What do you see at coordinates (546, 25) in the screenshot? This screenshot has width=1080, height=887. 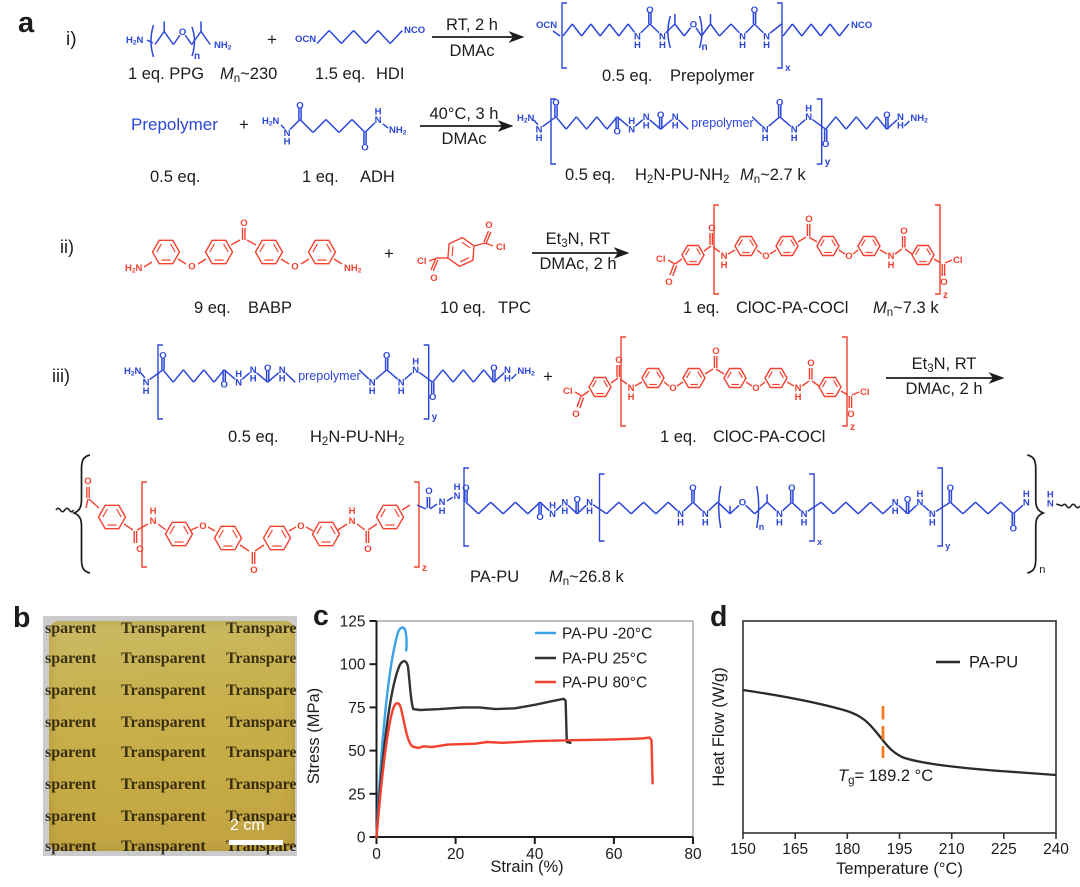 I see `svg-text: OCN` at bounding box center [546, 25].